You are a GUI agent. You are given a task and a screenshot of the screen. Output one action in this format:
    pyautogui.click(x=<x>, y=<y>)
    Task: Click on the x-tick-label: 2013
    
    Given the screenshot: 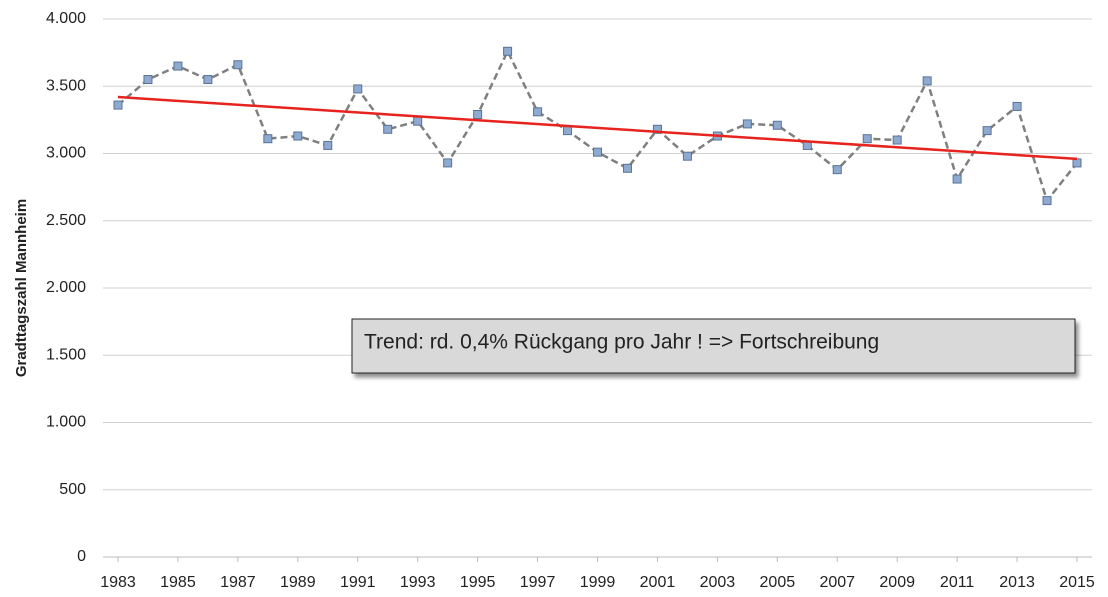 What is the action you would take?
    pyautogui.click(x=1017, y=582)
    